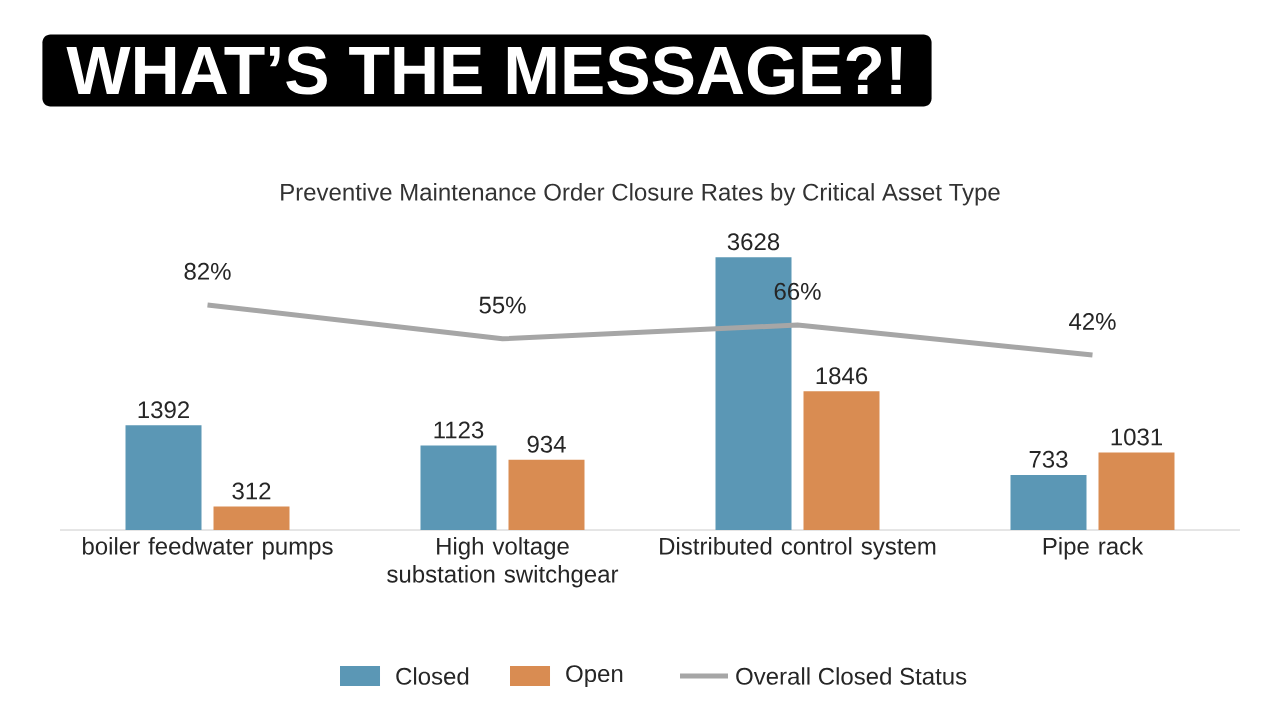  I want to click on x-tick-label: Pipe rack, so click(1093, 548).